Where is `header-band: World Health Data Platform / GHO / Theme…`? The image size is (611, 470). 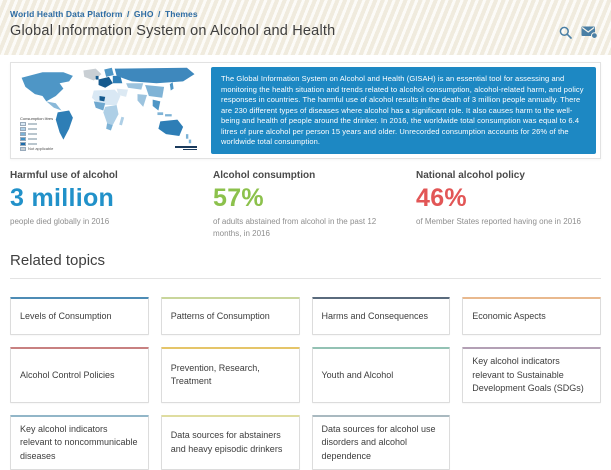
header-band: World Health Data Platform / GHO / Theme… is located at coordinates (305, 27).